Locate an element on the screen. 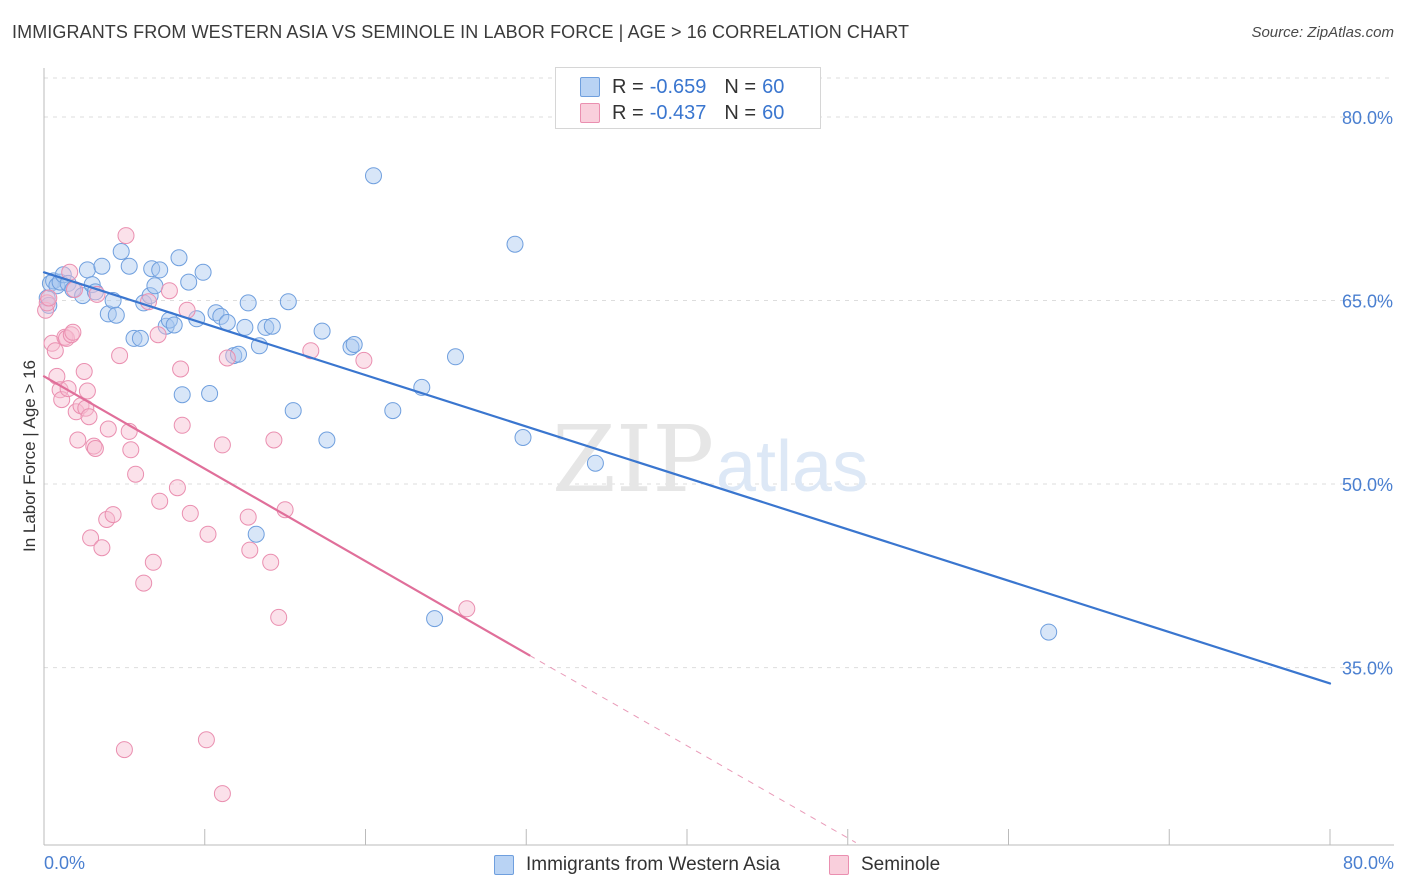  legend-row-seminole: R = -0.437 N = 60 is located at coordinates (682, 113).